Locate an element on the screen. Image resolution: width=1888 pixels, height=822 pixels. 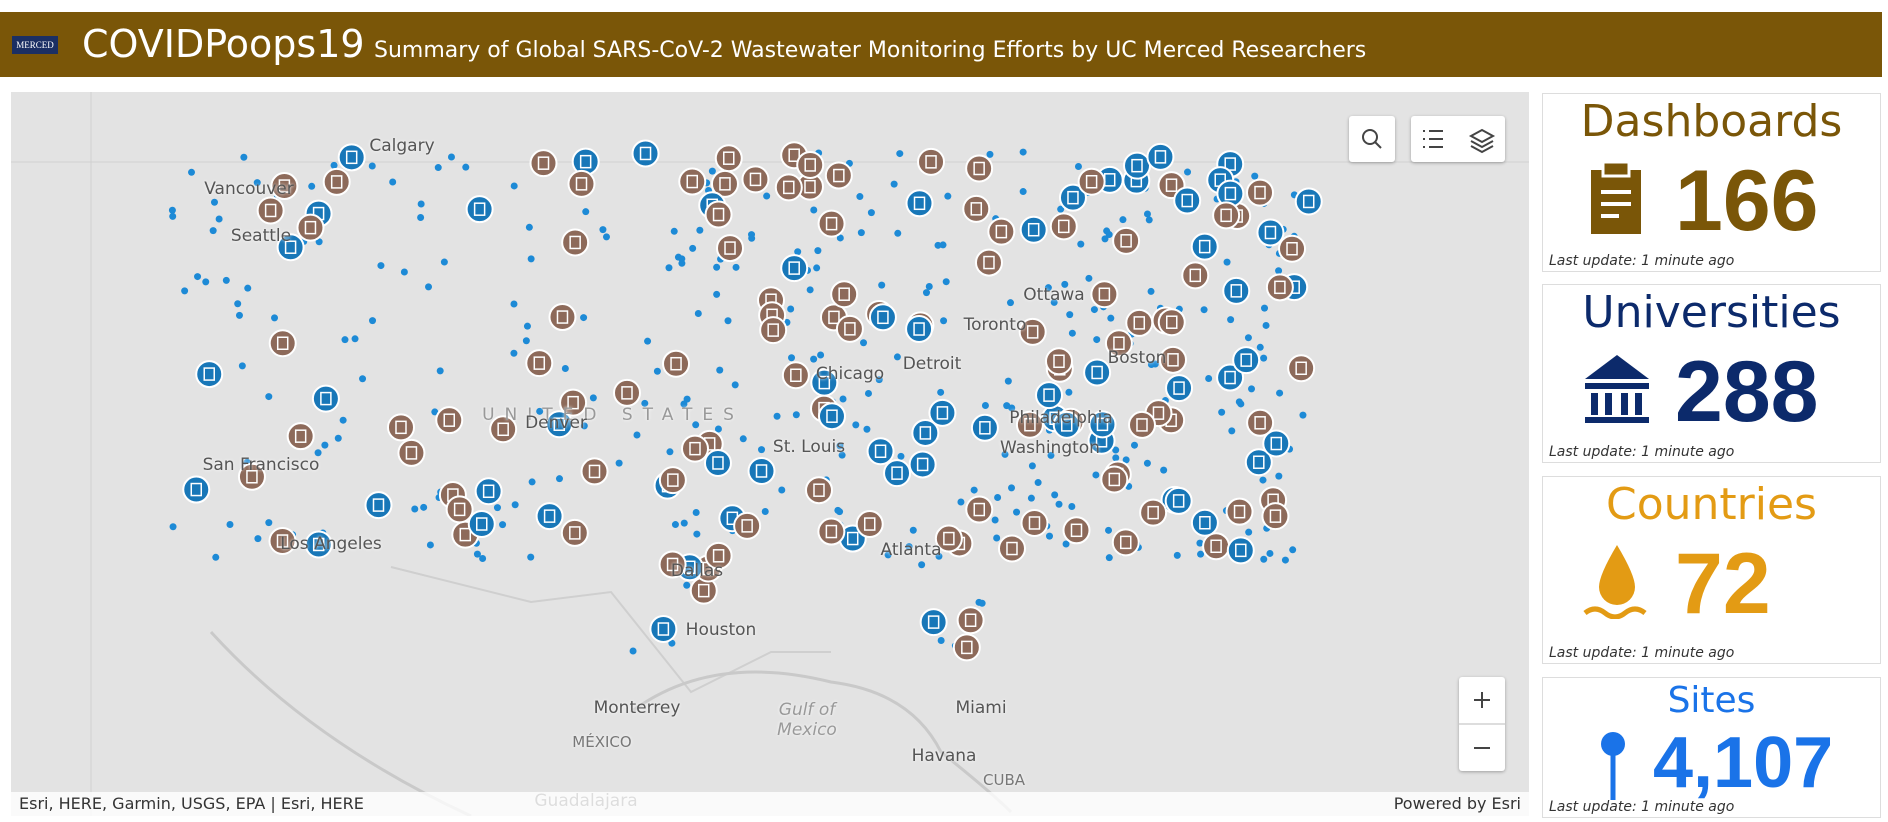
map-label: Denver is located at coordinates (556, 423).